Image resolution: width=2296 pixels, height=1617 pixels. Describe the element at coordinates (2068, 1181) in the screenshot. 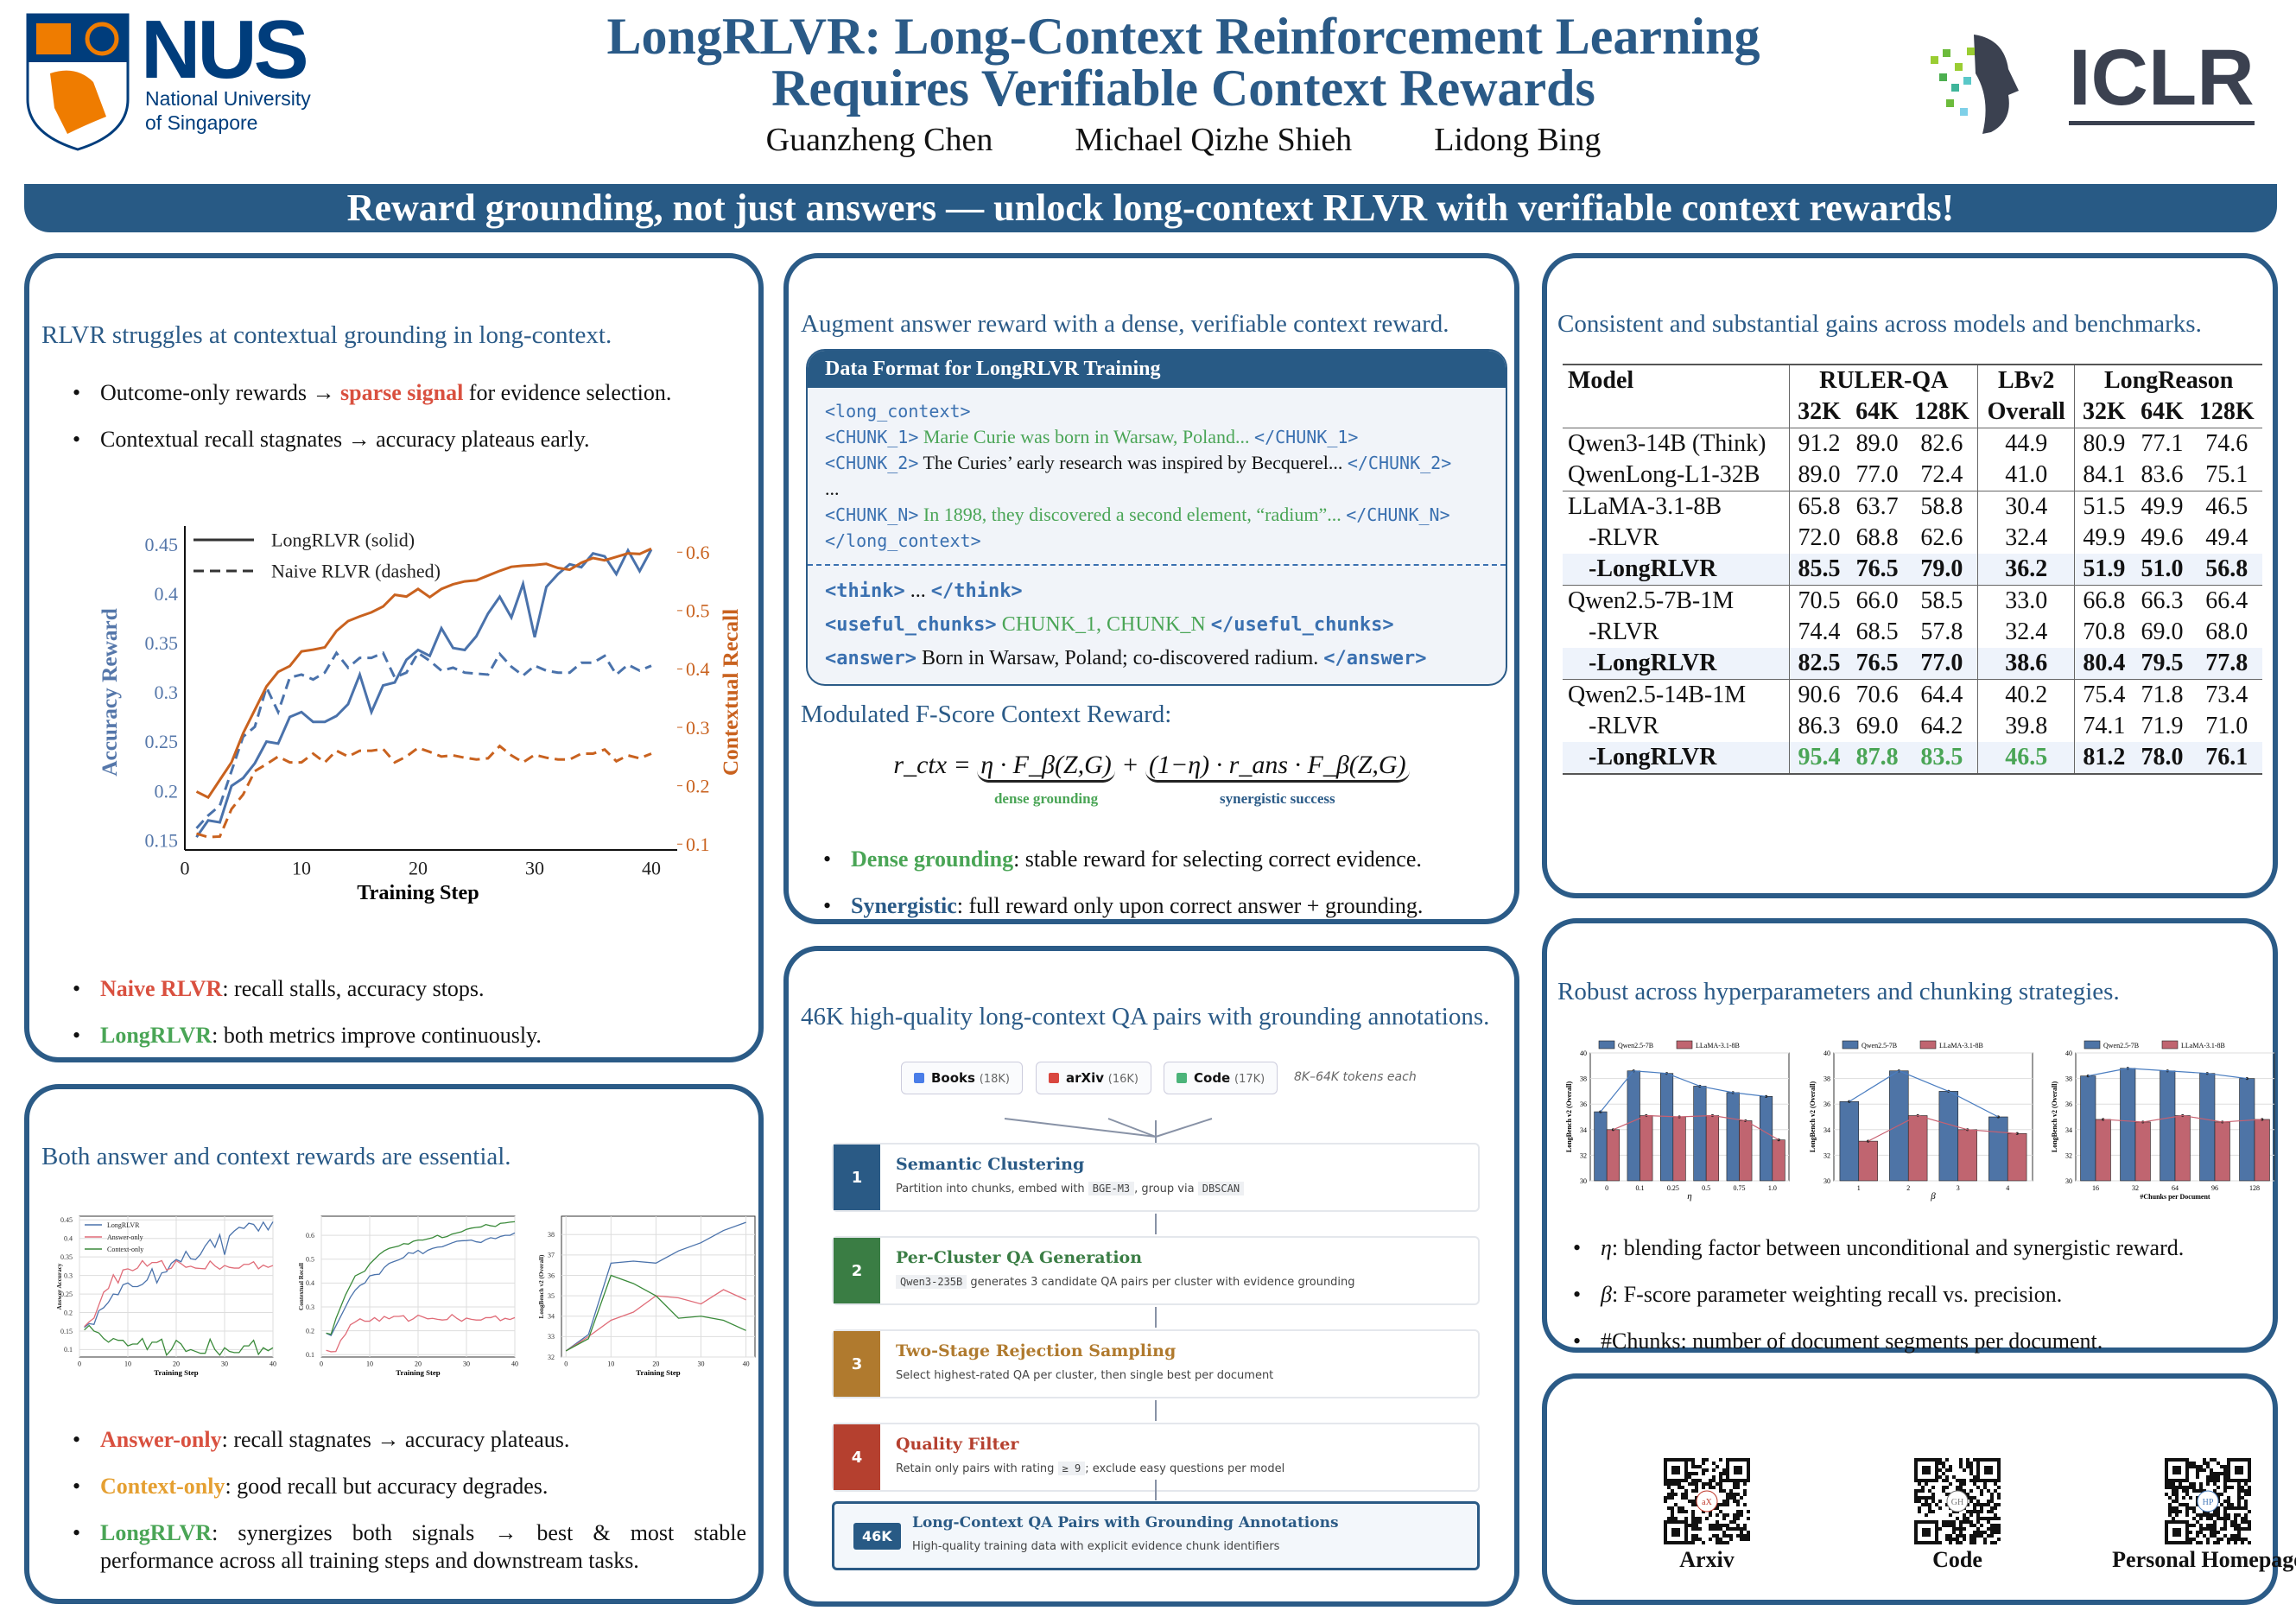

I see `y-tick-label: 30` at that location.